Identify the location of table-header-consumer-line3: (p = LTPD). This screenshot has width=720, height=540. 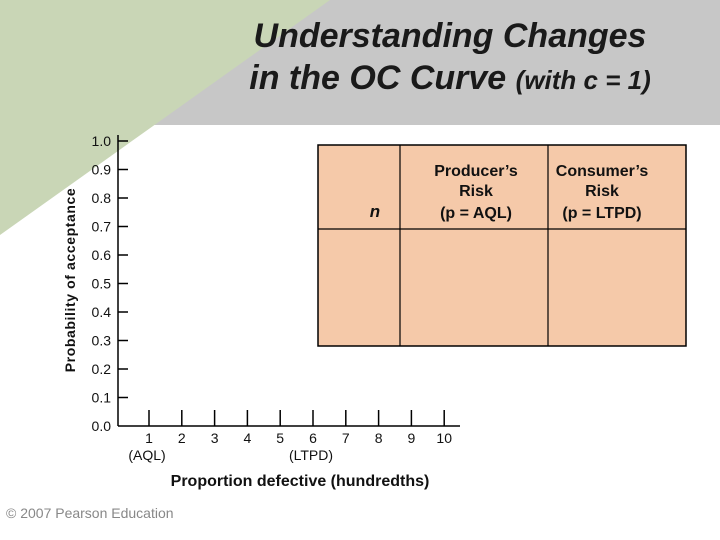
(601, 213).